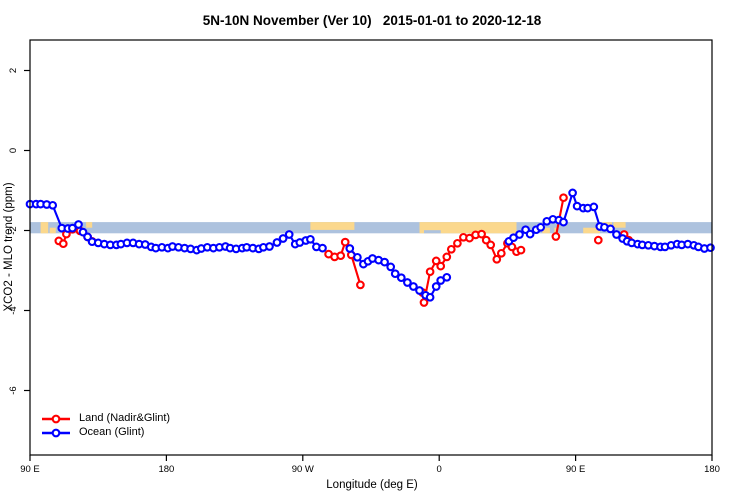  Describe the element at coordinates (56, 432) in the screenshot. I see `legend-marker-ocean` at that location.